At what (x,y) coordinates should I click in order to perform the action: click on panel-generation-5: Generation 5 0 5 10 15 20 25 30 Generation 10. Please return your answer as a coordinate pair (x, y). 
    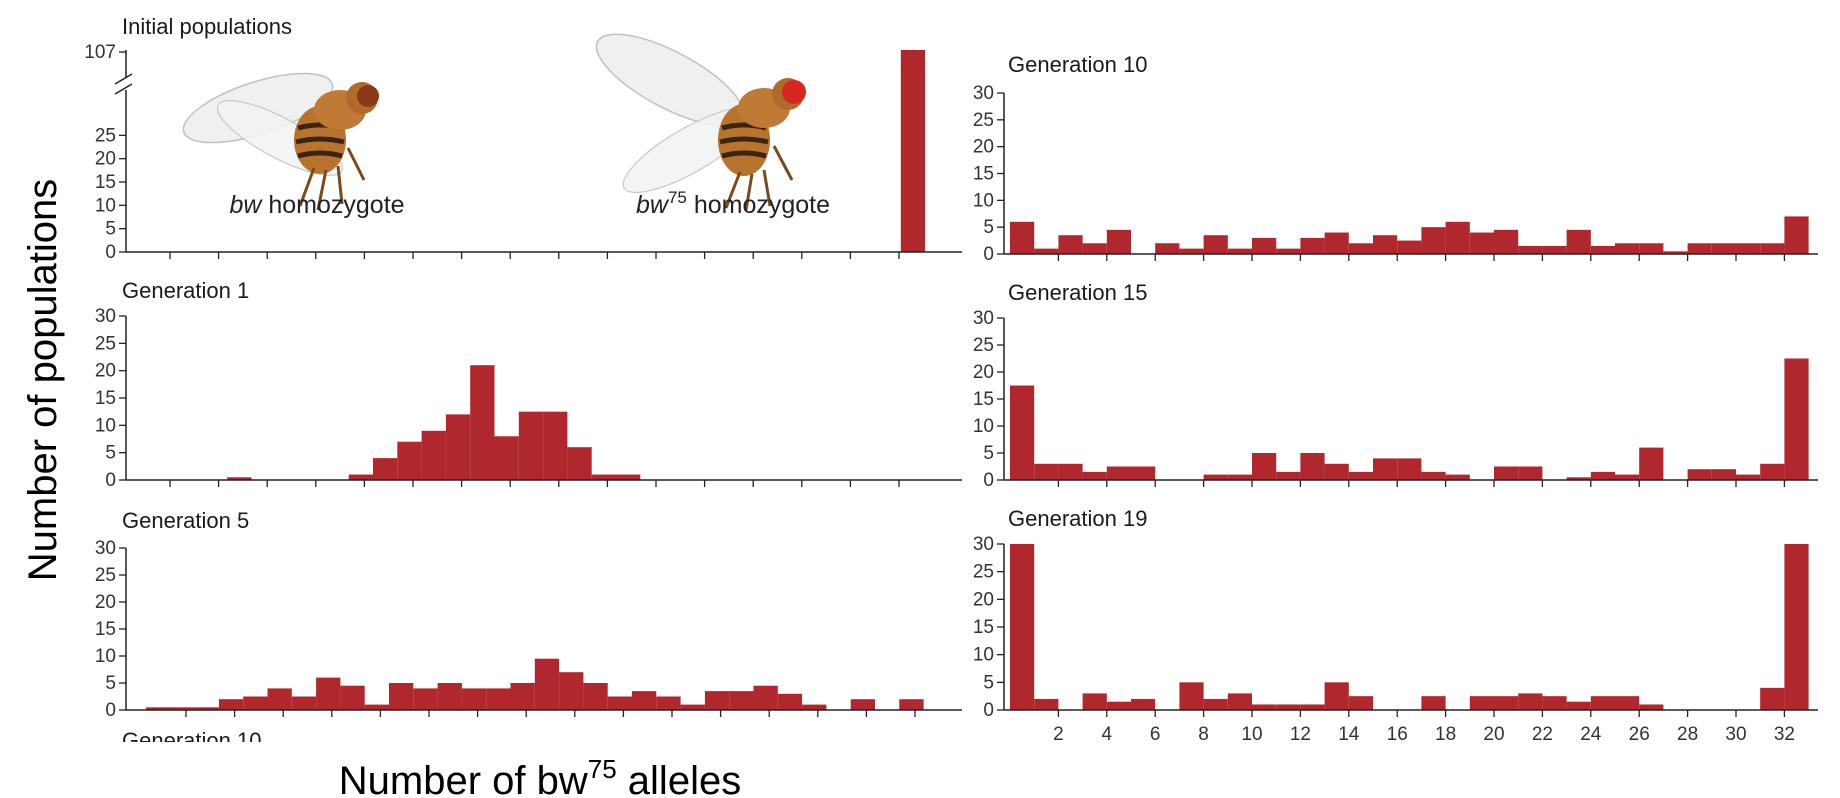
    Looking at the image, I should click on (528, 625).